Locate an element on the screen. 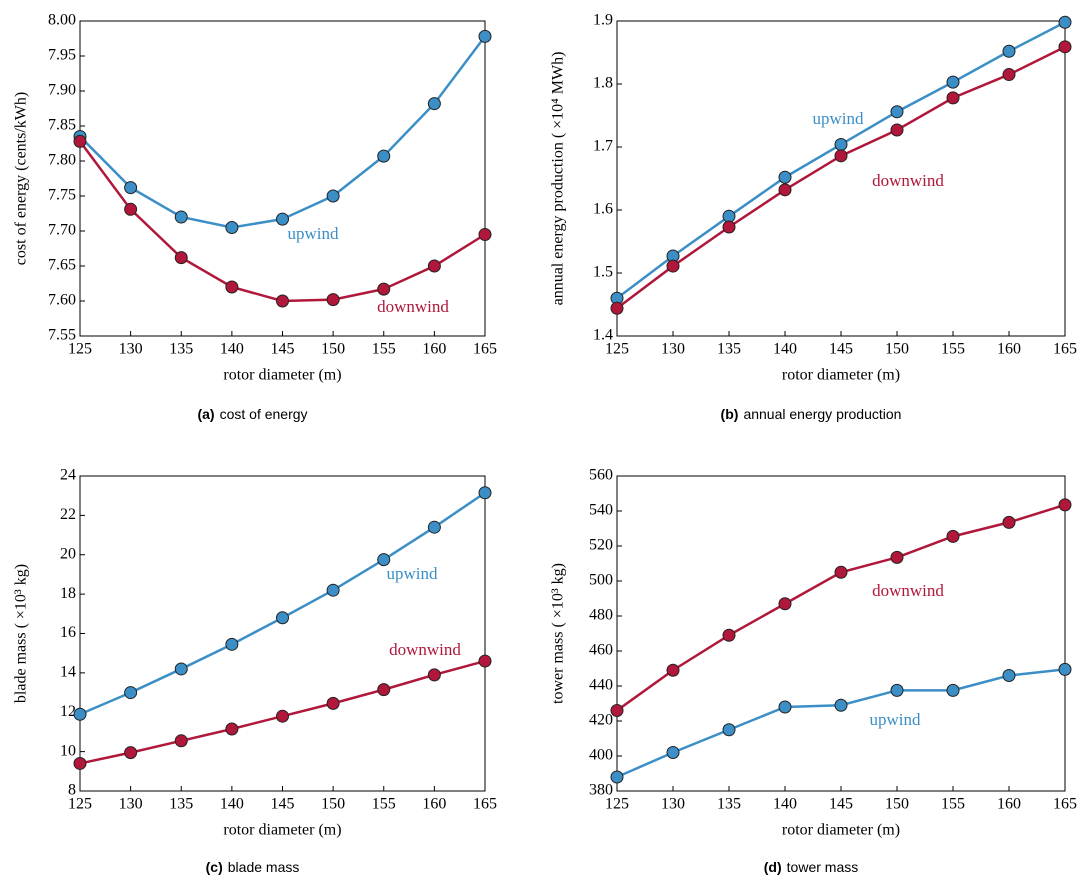 Image resolution: width=1082 pixels, height=876 pixels. y-tick-label: 22 is located at coordinates (68, 514).